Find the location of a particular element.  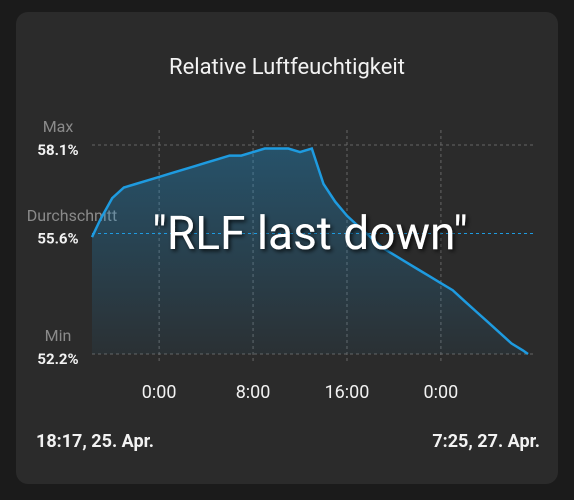

range-start: 18:17, 25. Apr. is located at coordinates (95, 441).